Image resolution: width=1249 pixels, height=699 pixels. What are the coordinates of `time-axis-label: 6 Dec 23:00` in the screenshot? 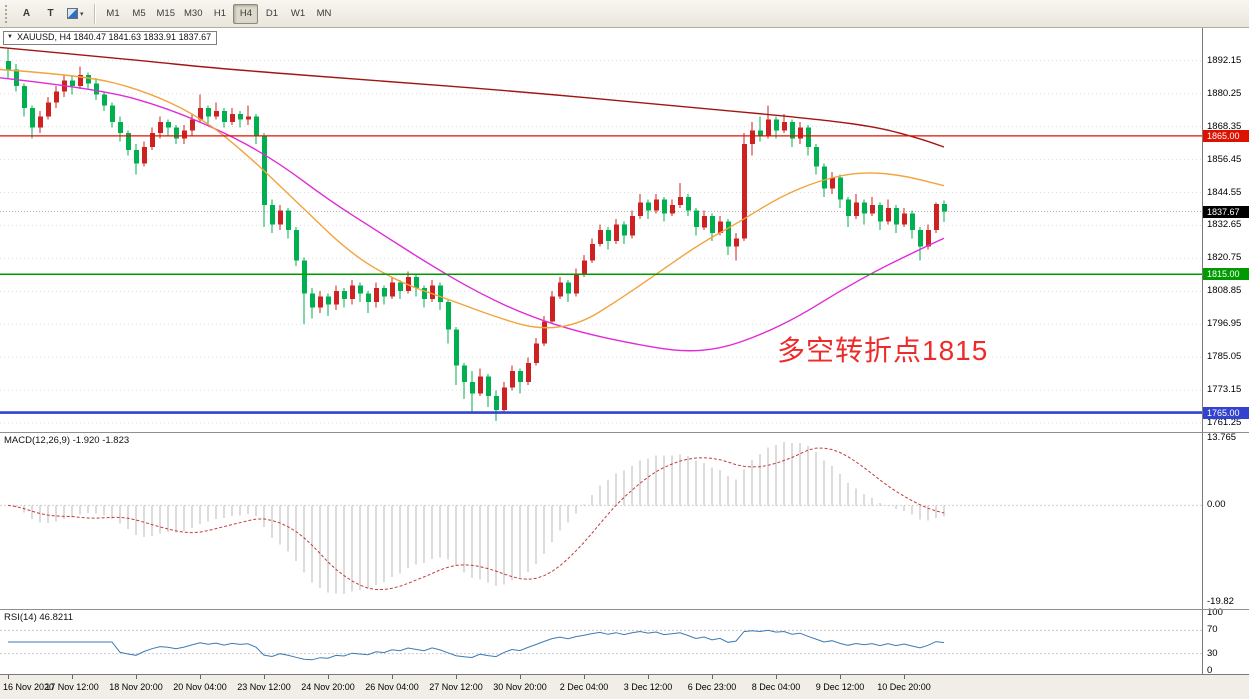 It's located at (712, 687).